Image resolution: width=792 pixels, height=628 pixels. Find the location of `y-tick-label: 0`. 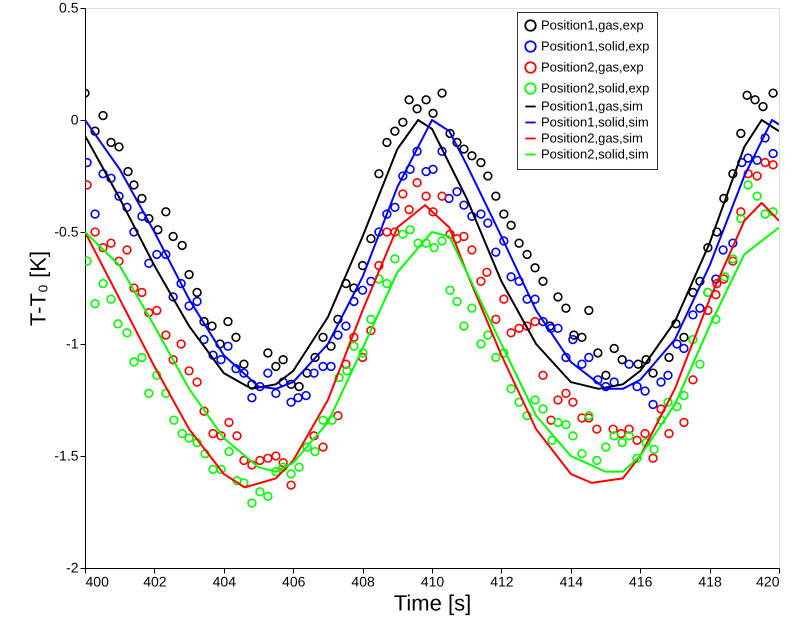

y-tick-label: 0 is located at coordinates (74, 120).